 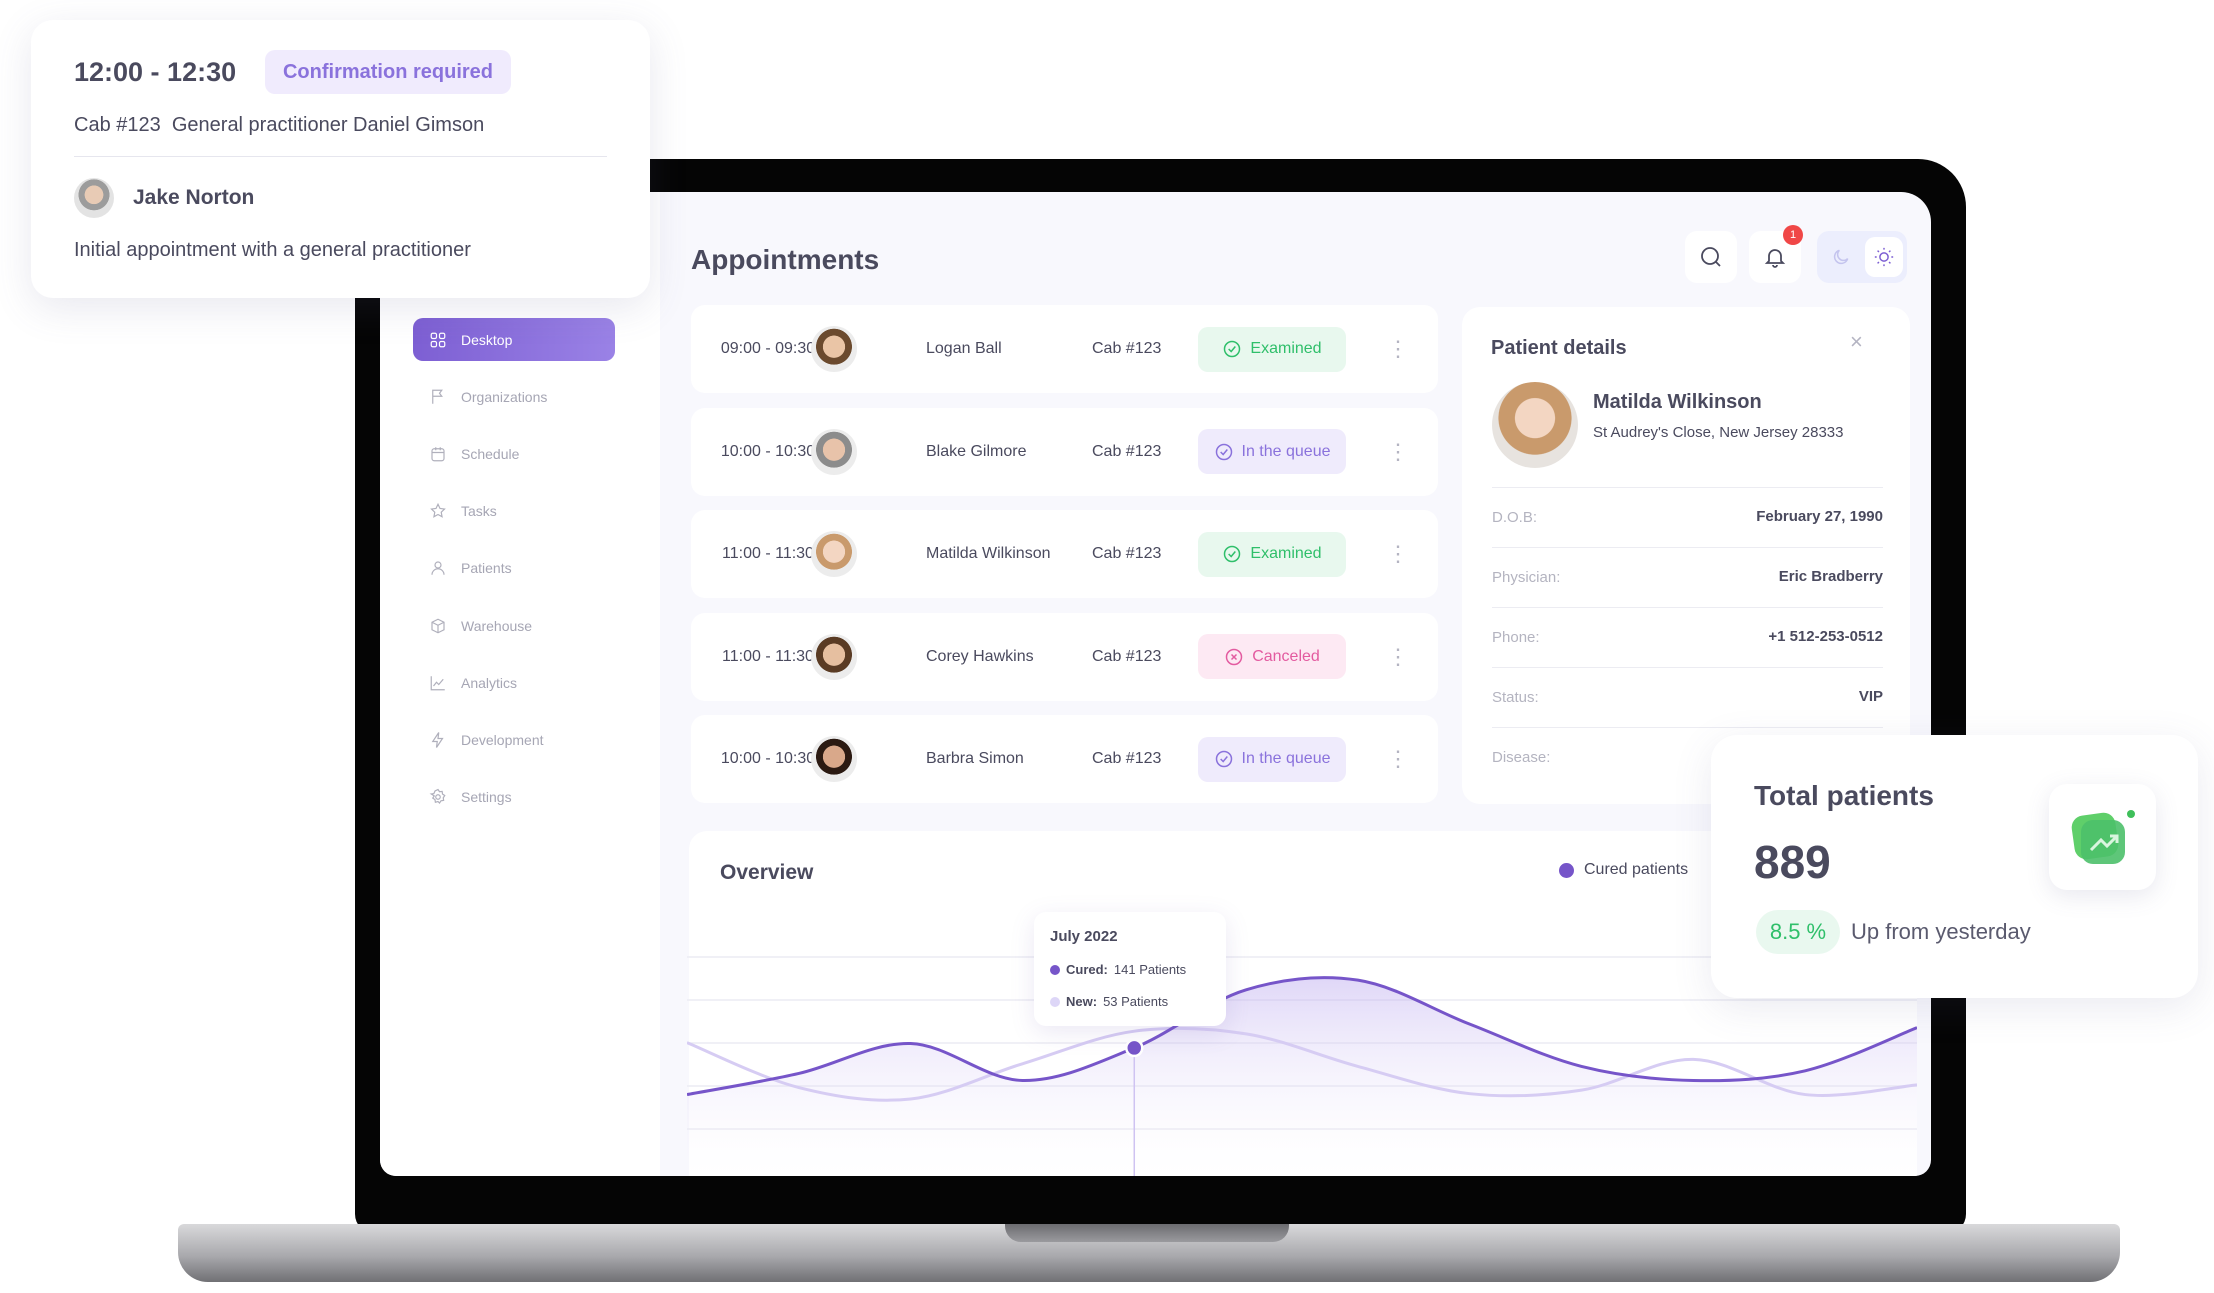 What do you see at coordinates (1087, 969) in the screenshot?
I see `tooltip-cured-label: Cured:` at bounding box center [1087, 969].